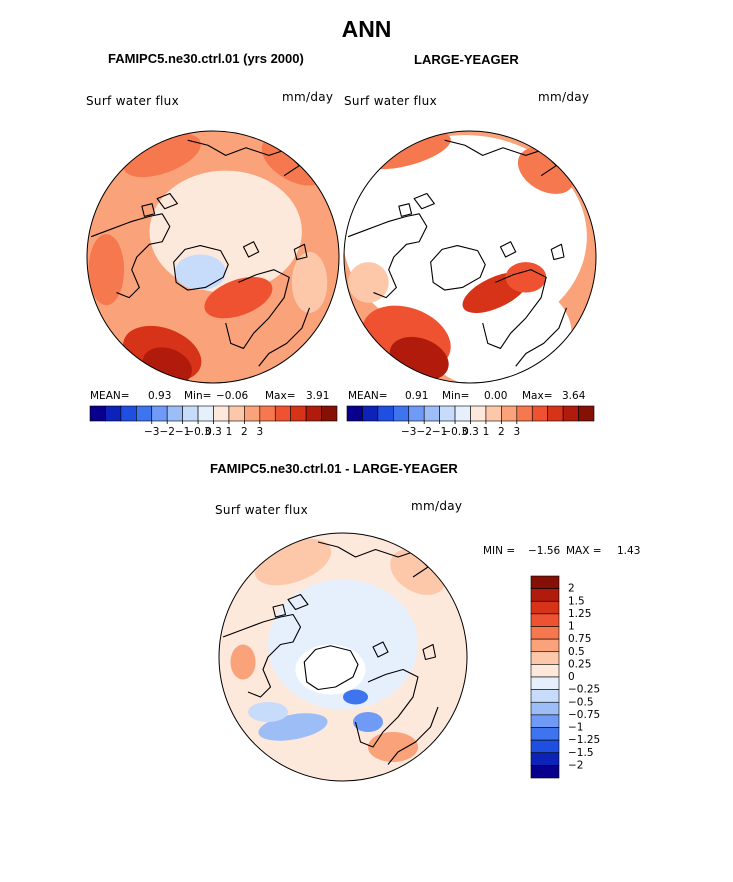  I want to click on units-label-model: mm/day, so click(308, 97).